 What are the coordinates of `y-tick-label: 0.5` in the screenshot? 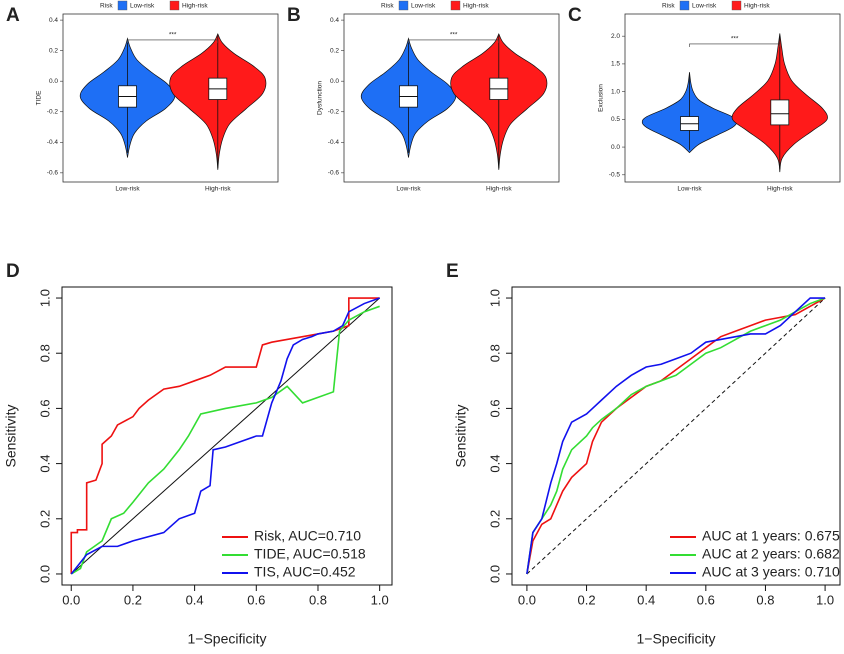 It's located at (615, 119).